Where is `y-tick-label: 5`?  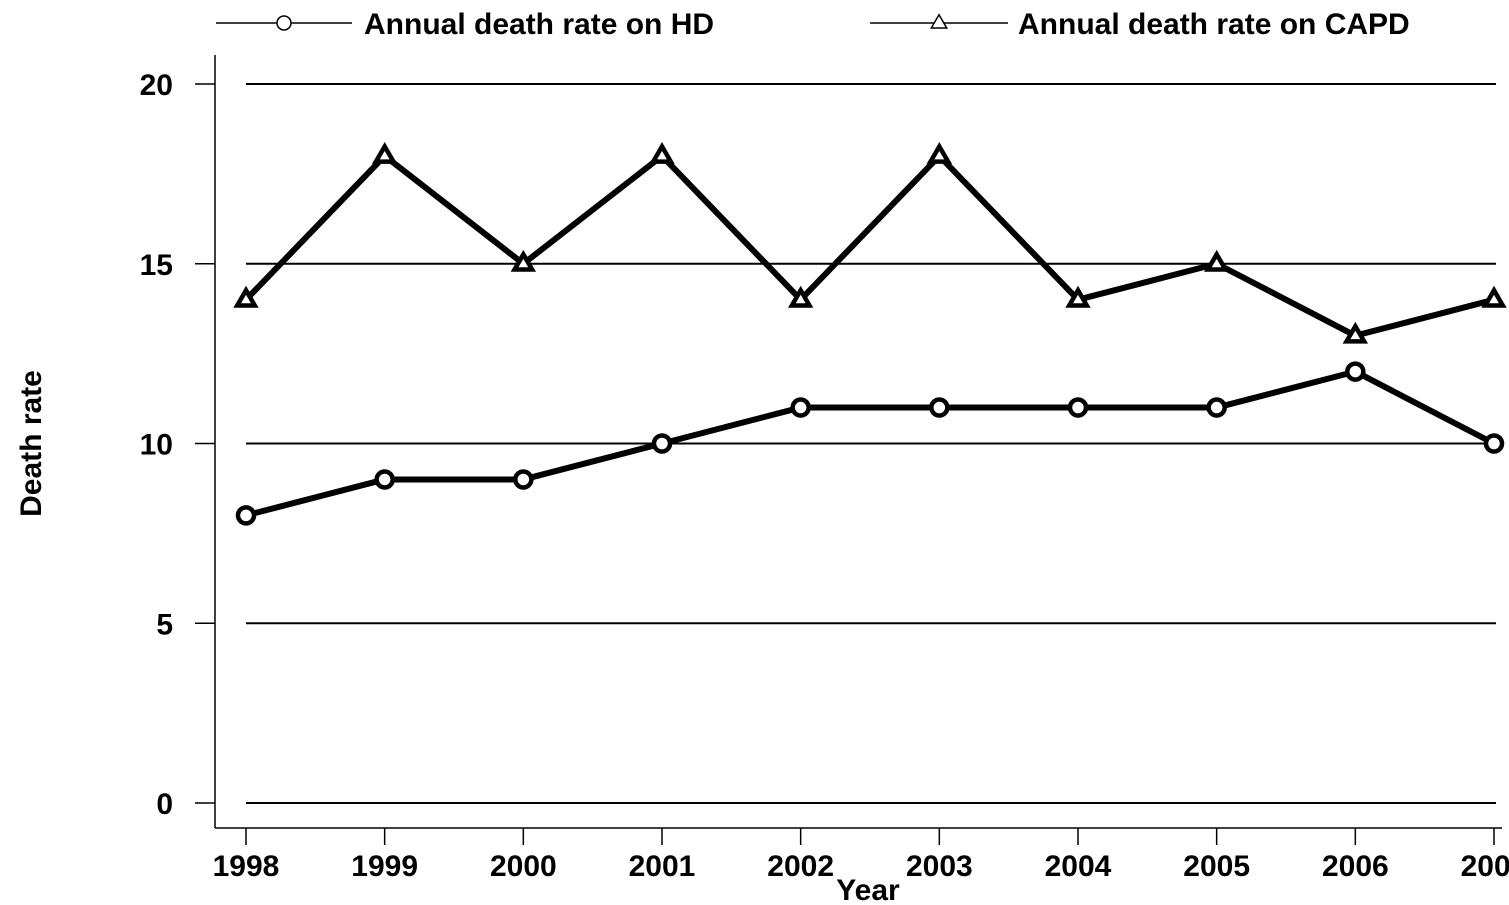
y-tick-label: 5 is located at coordinates (164, 624).